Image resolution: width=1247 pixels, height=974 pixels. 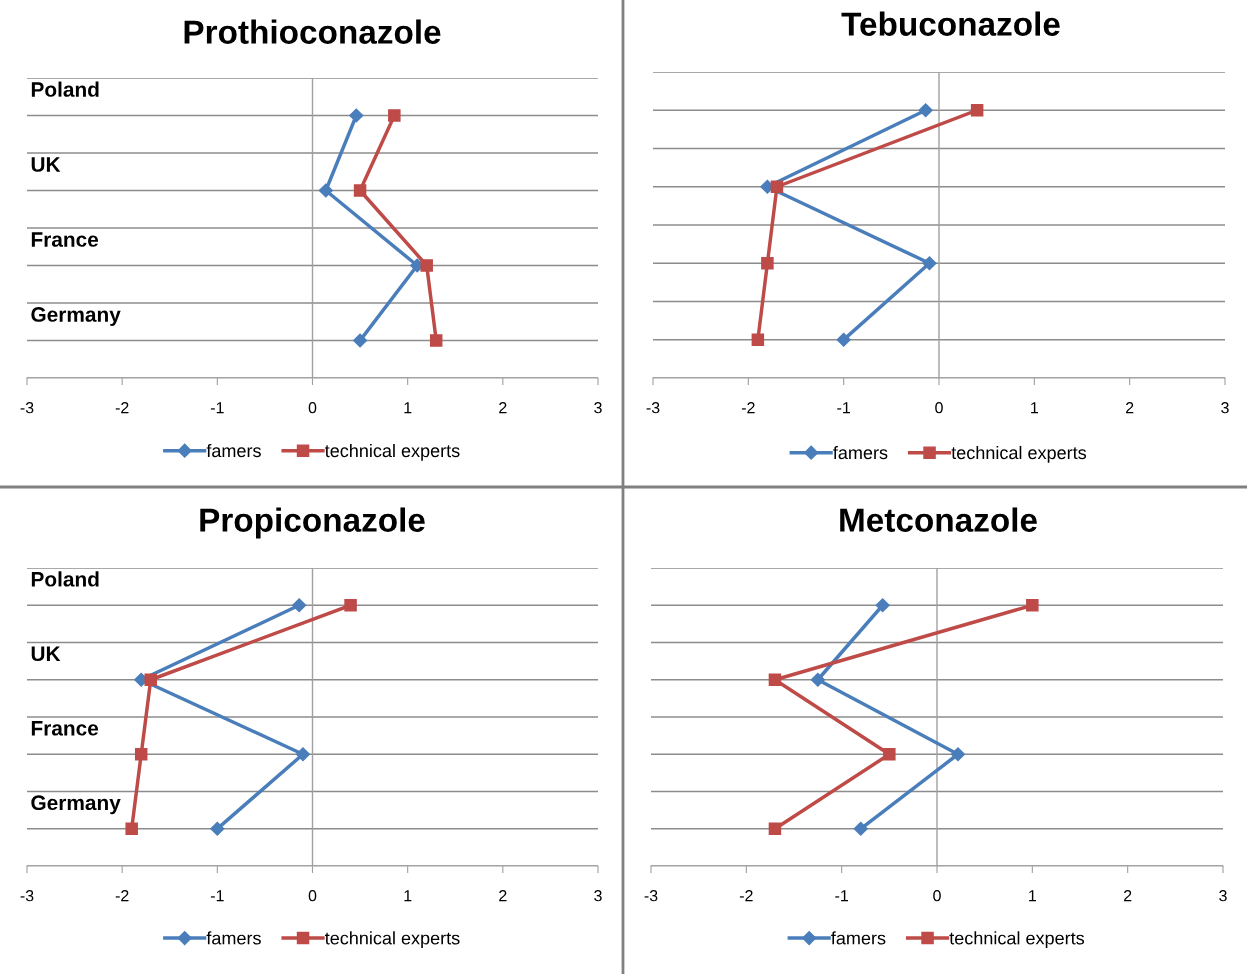 I want to click on chart-title: Propiconazole, so click(x=312, y=523).